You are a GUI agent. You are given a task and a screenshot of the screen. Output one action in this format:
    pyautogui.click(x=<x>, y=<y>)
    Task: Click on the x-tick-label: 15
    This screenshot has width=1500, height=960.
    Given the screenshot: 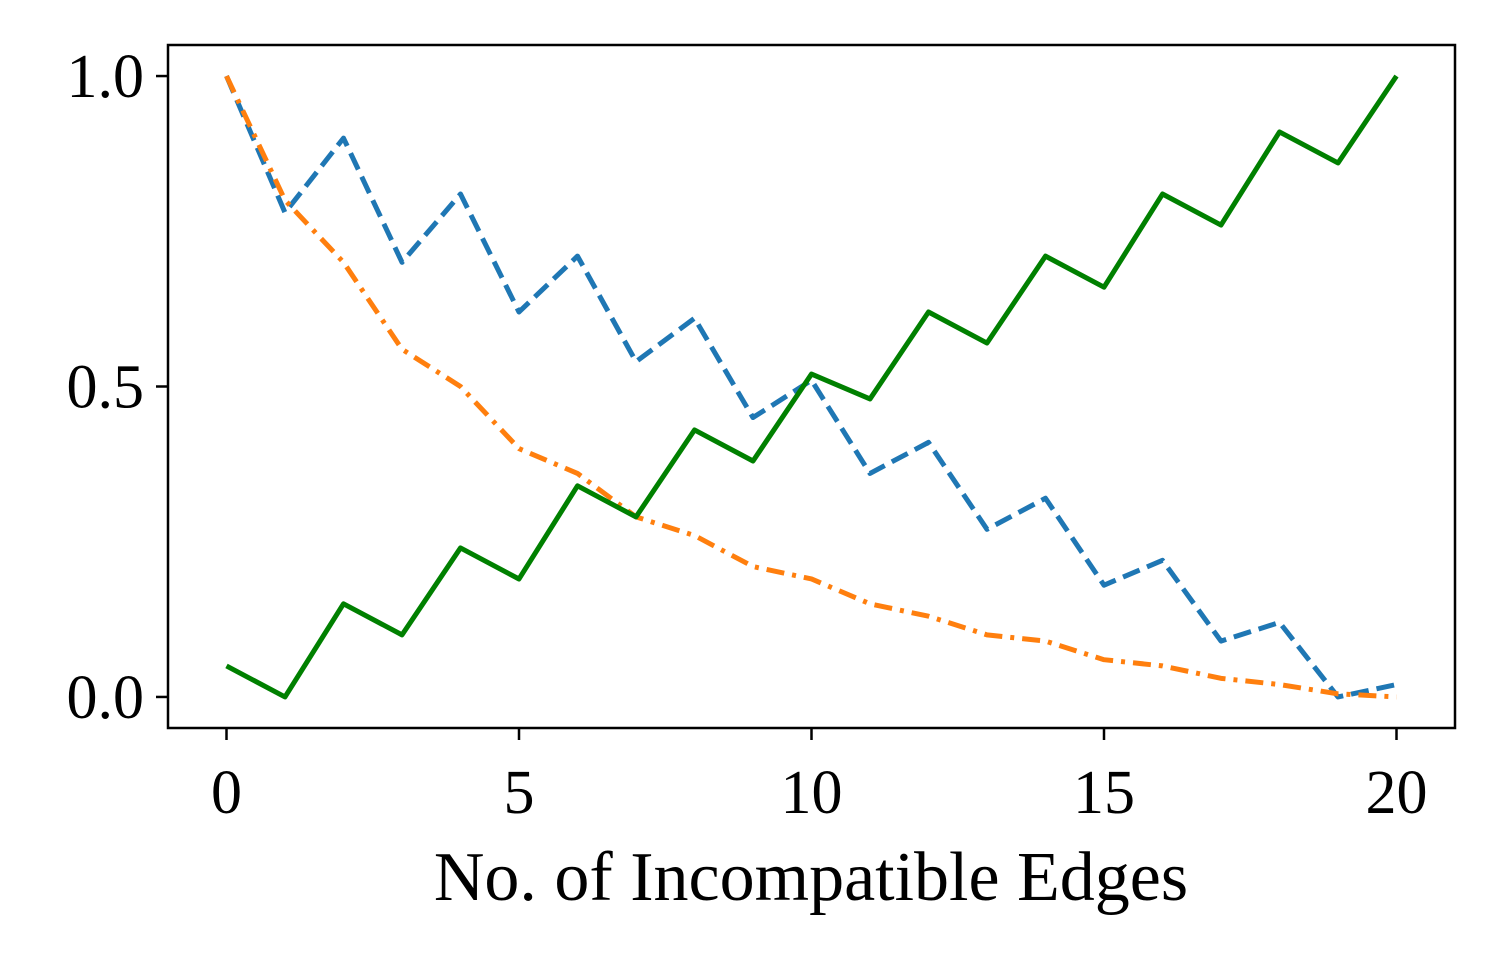 What is the action you would take?
    pyautogui.click(x=1104, y=793)
    